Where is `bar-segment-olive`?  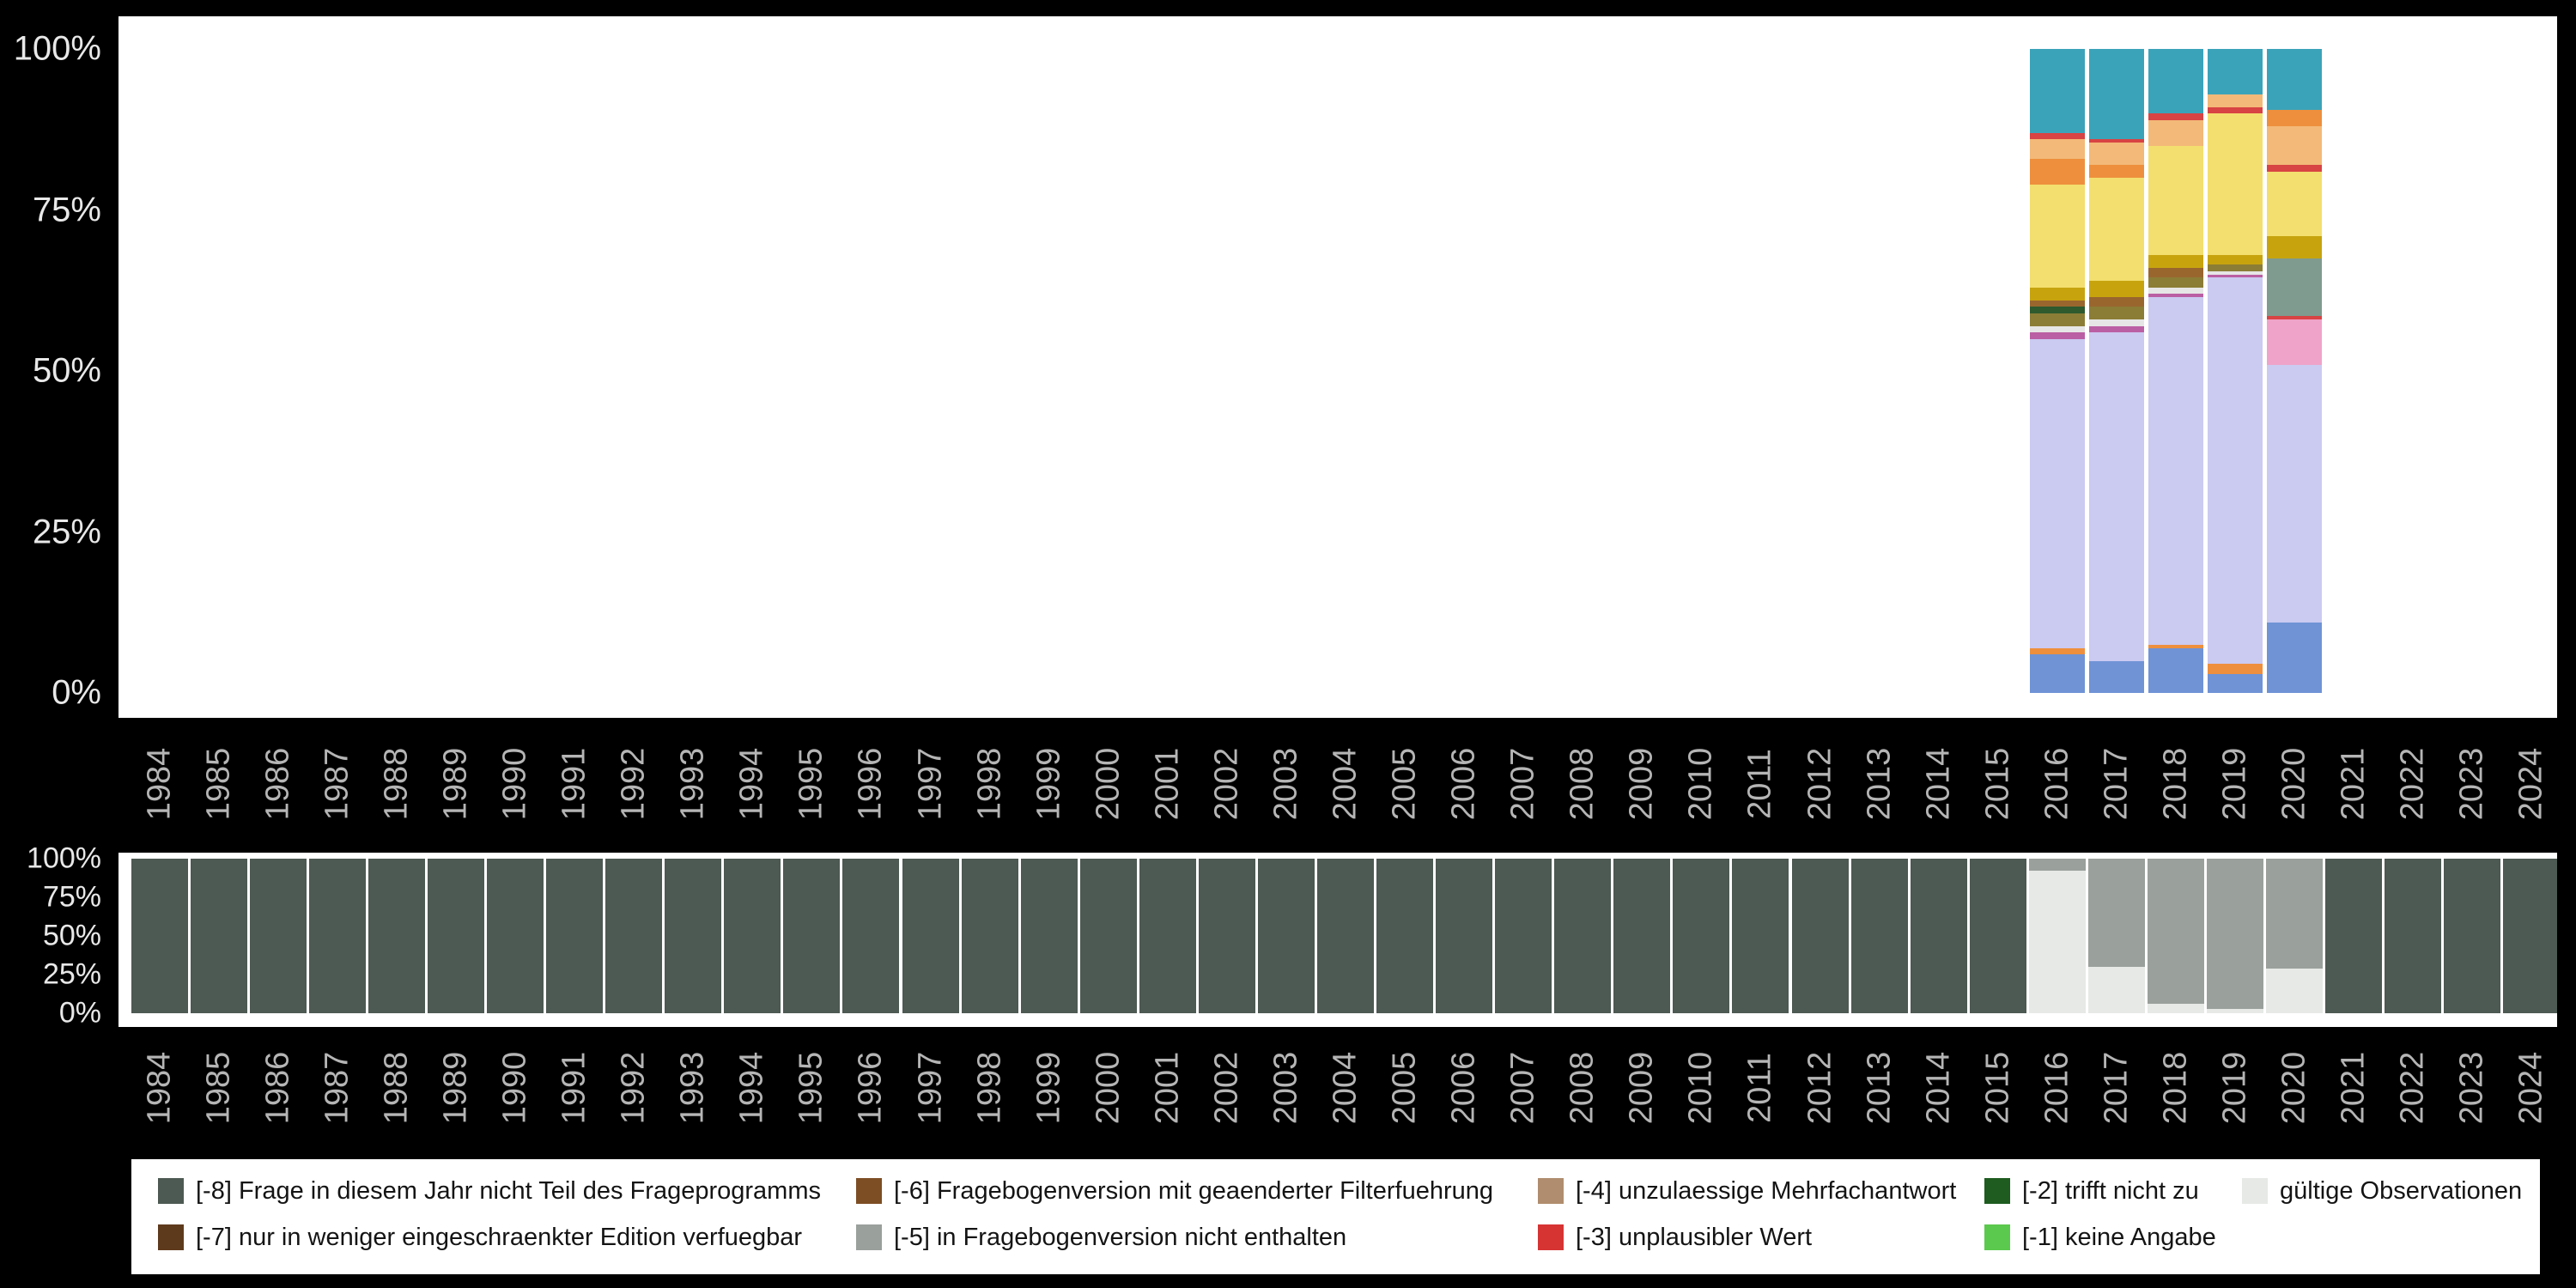 bar-segment-olive is located at coordinates (2057, 319).